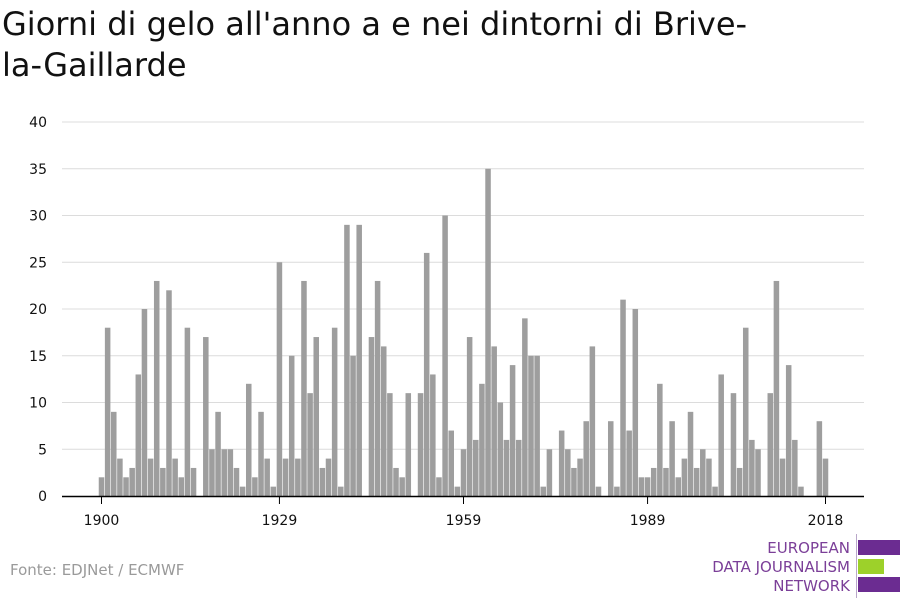 This screenshot has height=600, width=900. I want to click on bar-1931, so click(291, 425).